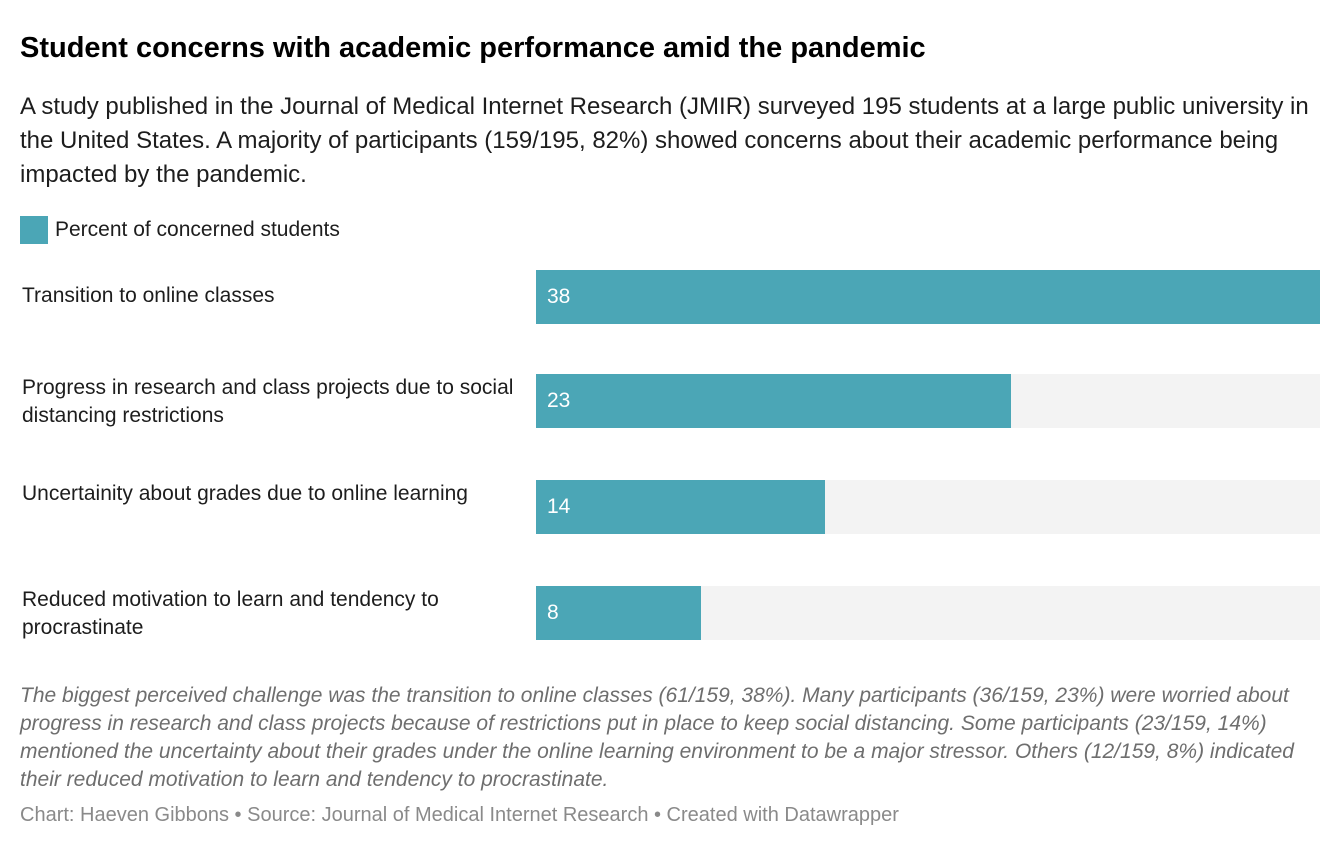 The width and height of the screenshot is (1342, 850). Describe the element at coordinates (928, 613) in the screenshot. I see `bar-track: 8` at that location.